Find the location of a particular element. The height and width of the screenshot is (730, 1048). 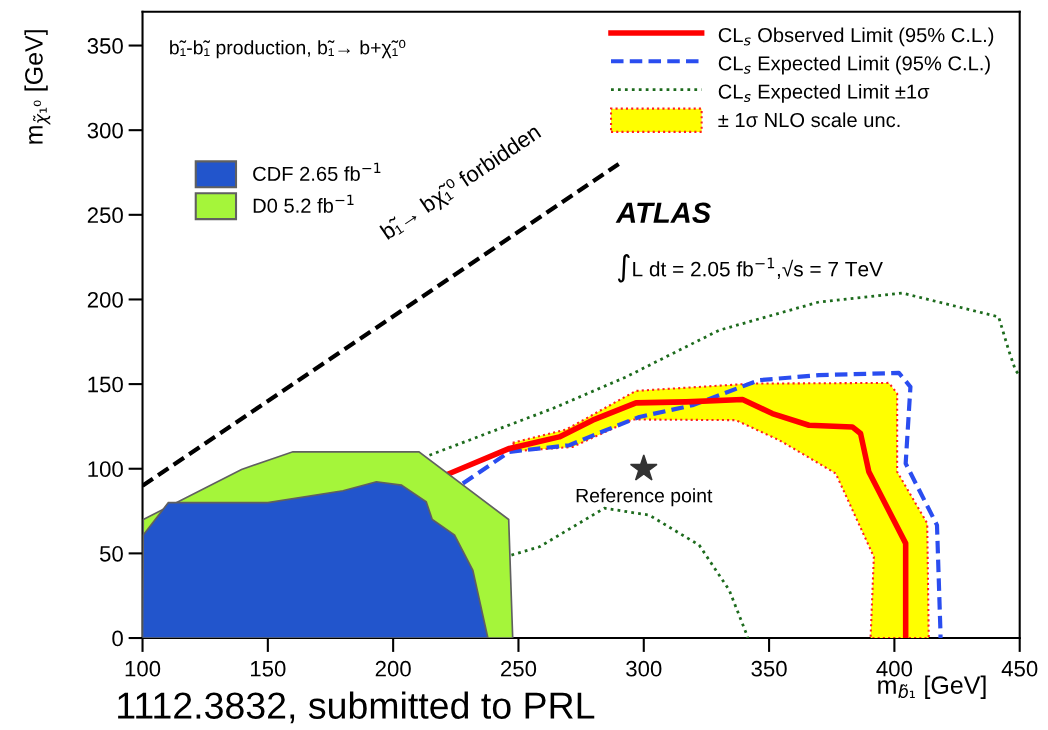

y-tick-label: 250 is located at coordinates (105, 215).